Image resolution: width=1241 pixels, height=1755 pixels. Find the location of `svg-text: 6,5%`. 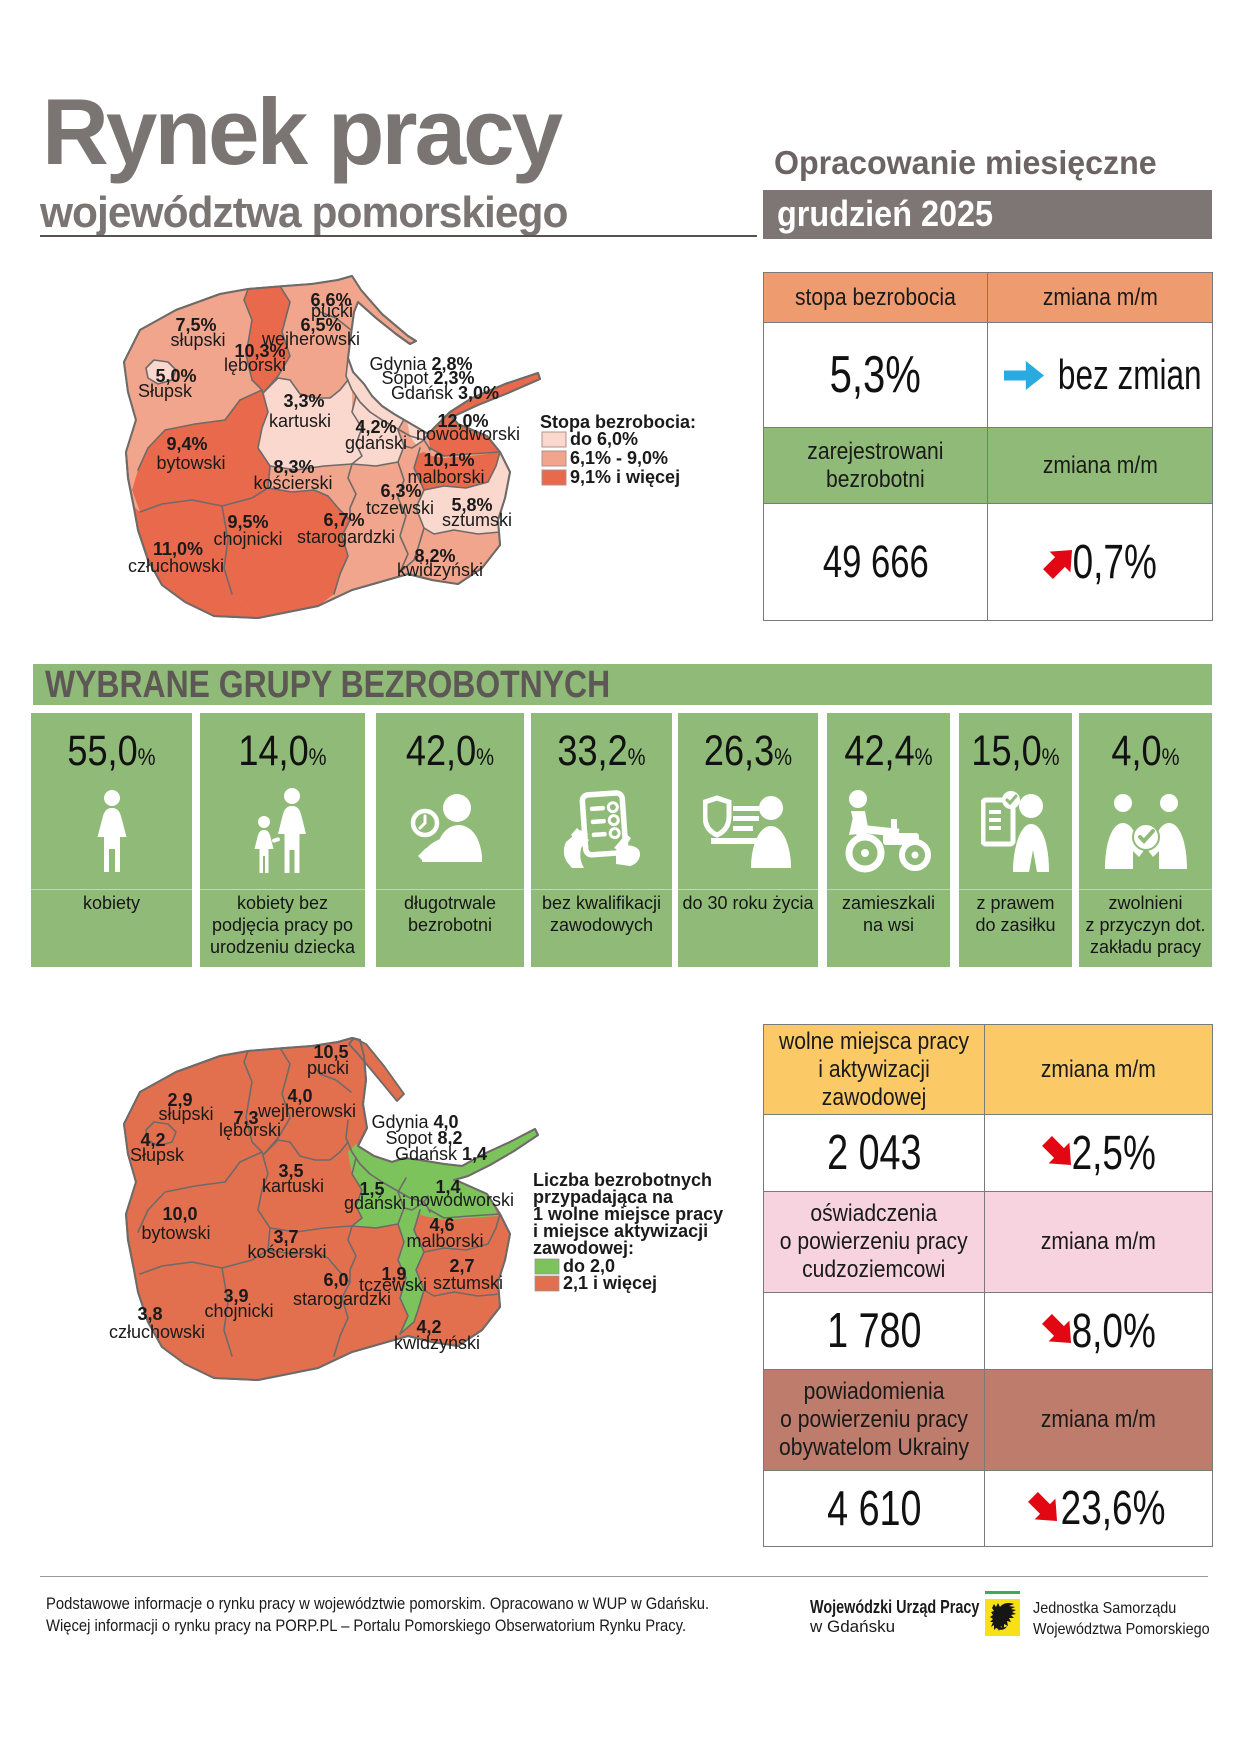

svg-text: 6,5% is located at coordinates (320, 325).